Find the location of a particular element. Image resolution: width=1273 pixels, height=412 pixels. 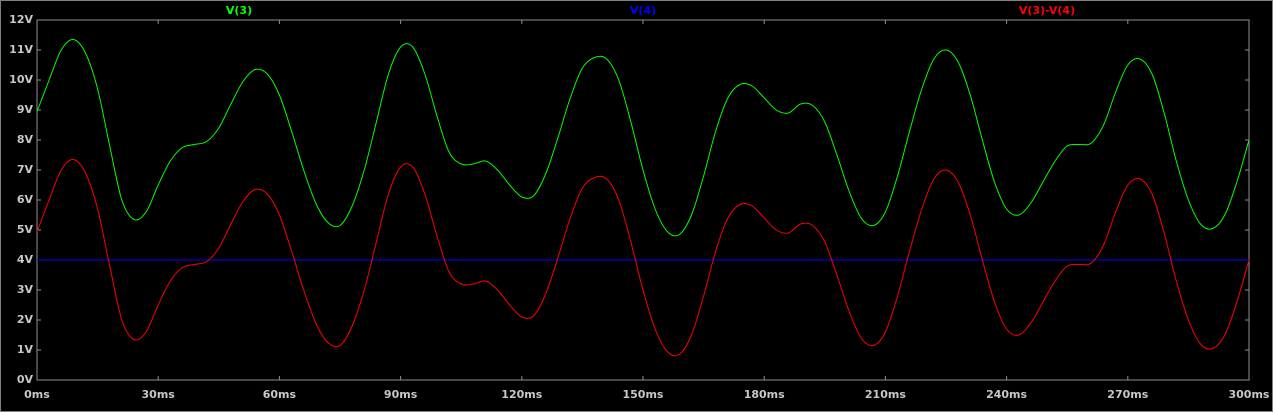

y-tick-label: 3V is located at coordinates (25, 289).